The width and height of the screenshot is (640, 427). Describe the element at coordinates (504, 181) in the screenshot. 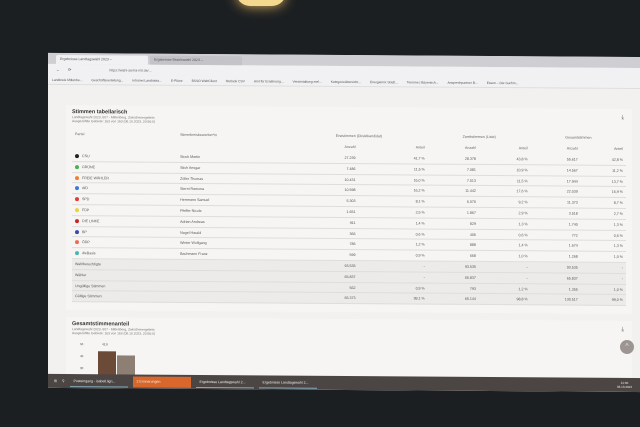

I see `value-cell: 11,5 %` at that location.